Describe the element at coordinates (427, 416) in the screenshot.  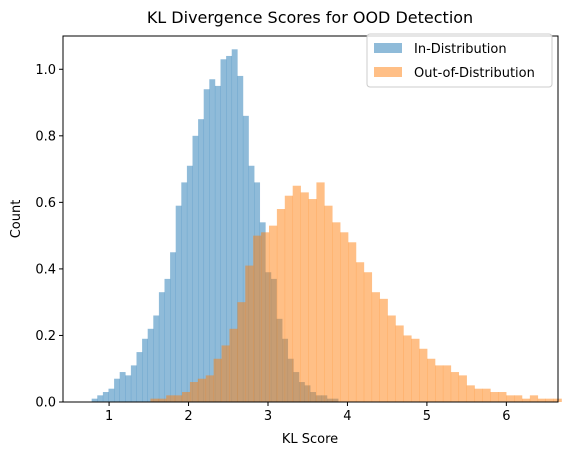
I see `x-tick-label: 5` at that location.